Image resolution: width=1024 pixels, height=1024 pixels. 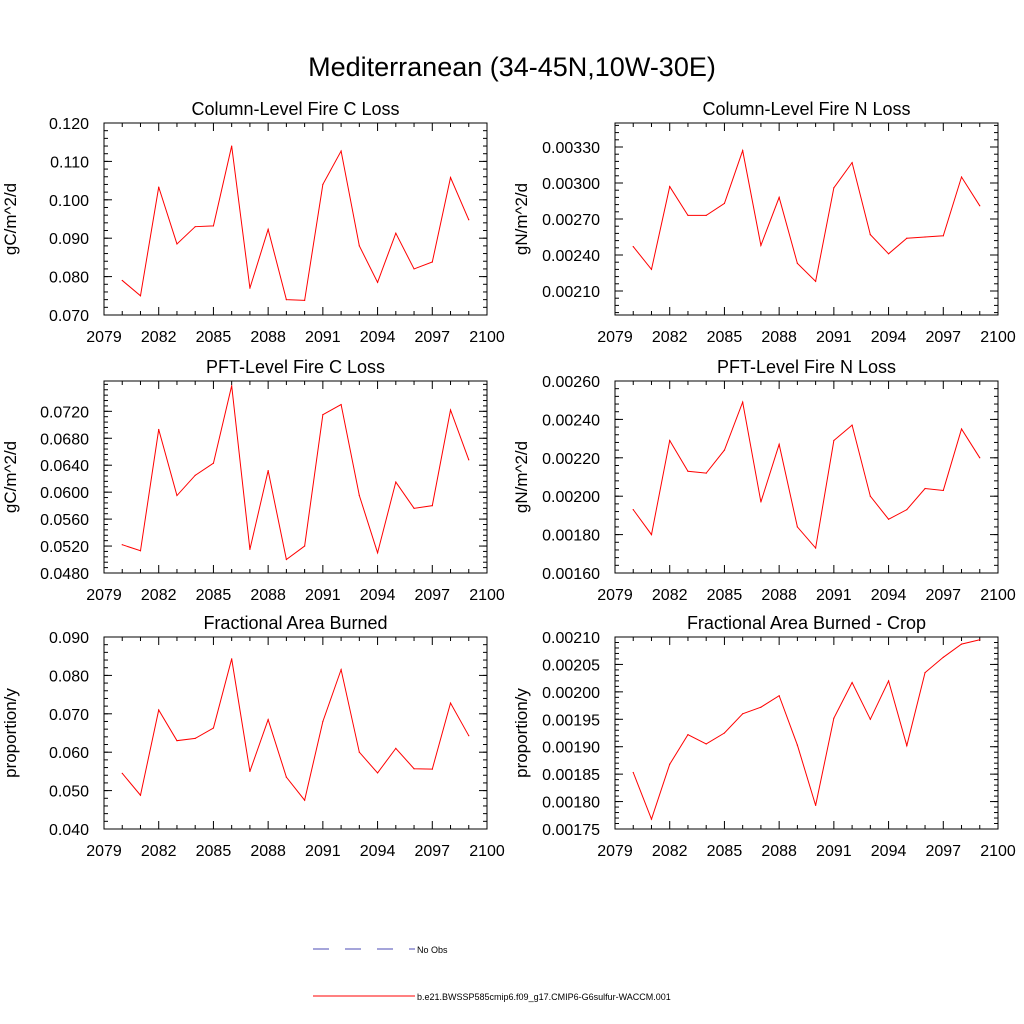 What do you see at coordinates (571, 574) in the screenshot?
I see `y-tick-label: 0.00160` at bounding box center [571, 574].